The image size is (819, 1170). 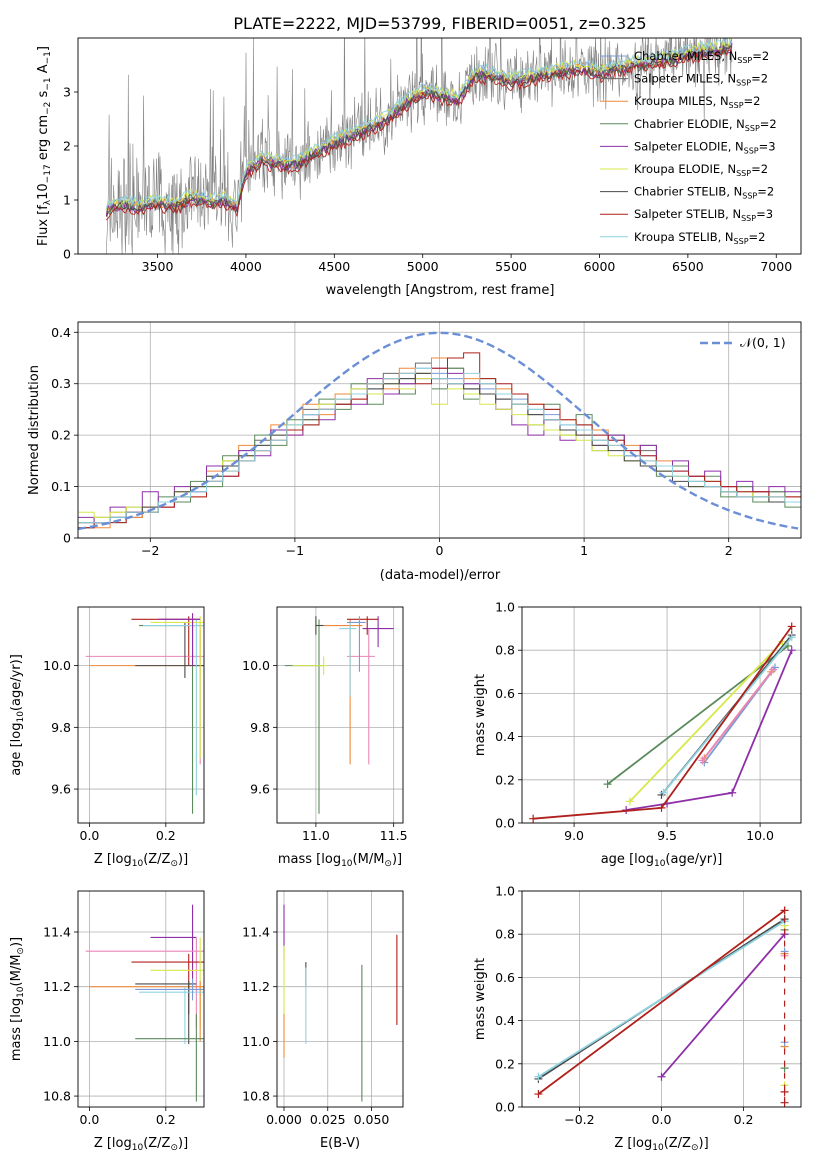 I want to click on y-tick-label: 0.1, so click(x=61, y=486).